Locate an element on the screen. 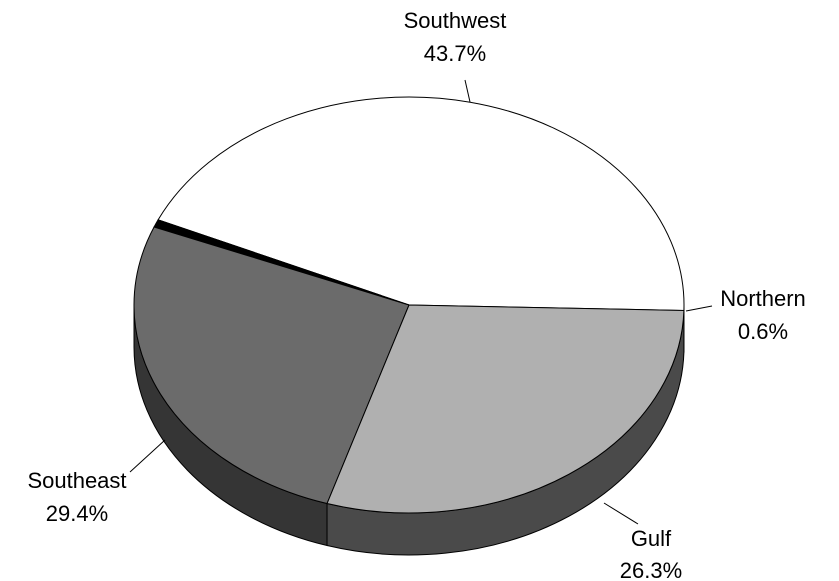 The image size is (839, 581). leader-line-gulf is located at coordinates (621, 513).